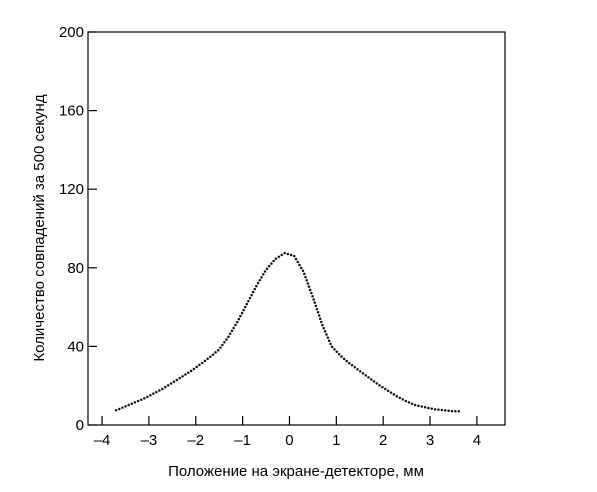 This screenshot has width=597, height=492. Describe the element at coordinates (102, 440) in the screenshot. I see `x-tick-label: –4` at that location.